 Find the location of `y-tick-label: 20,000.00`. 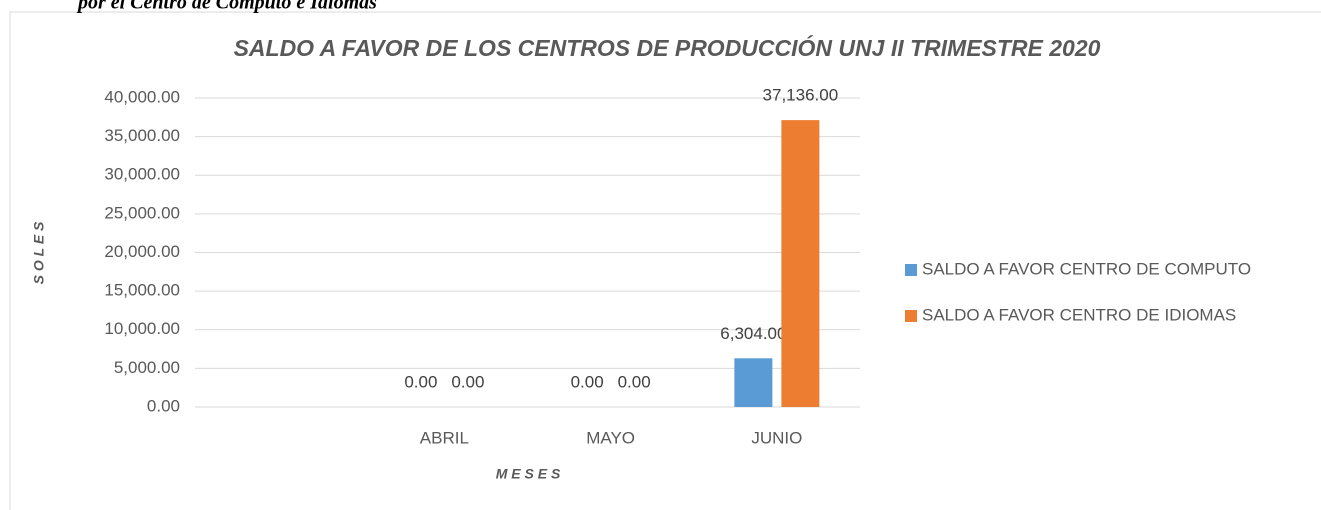

y-tick-label: 20,000.00 is located at coordinates (142, 251).